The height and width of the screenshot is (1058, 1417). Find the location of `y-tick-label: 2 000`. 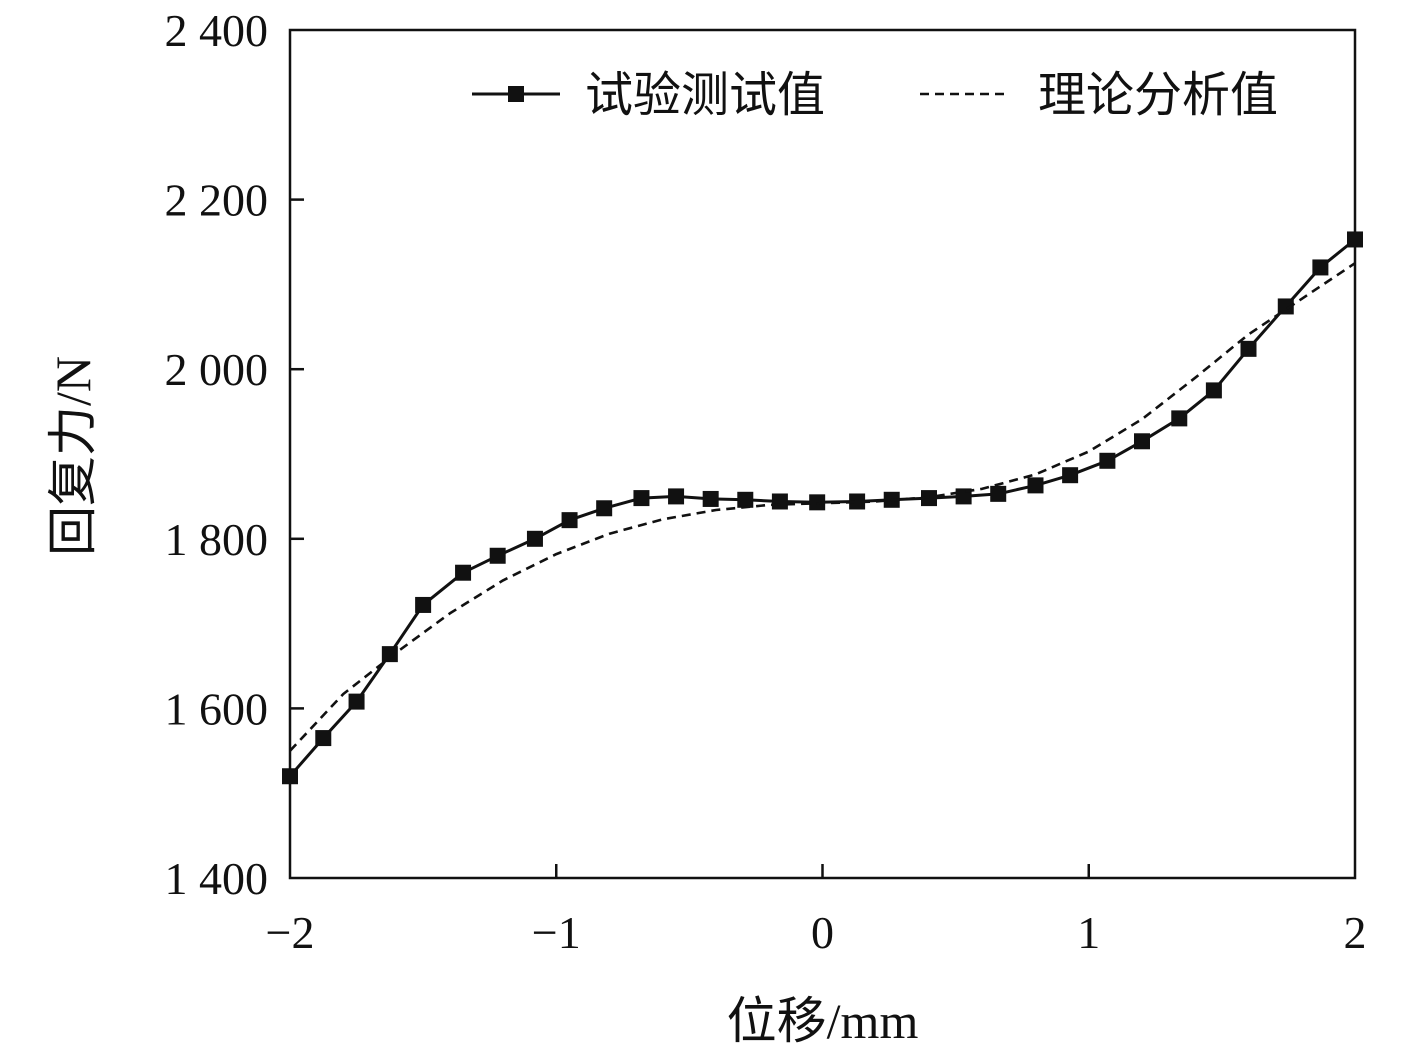

y-tick-label: 2 000 is located at coordinates (217, 369).